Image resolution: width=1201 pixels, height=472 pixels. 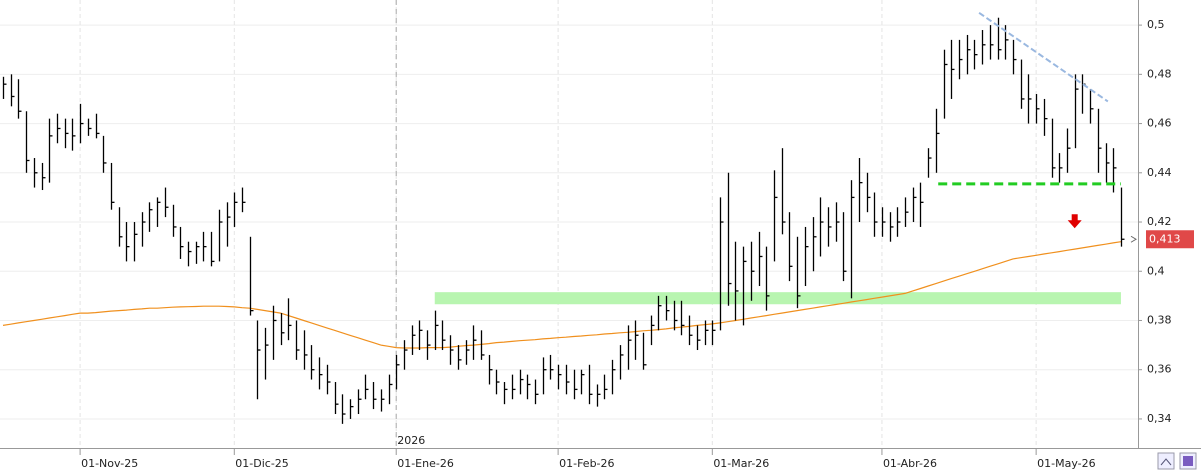 What do you see at coordinates (1177, 461) in the screenshot?
I see `toolbar` at bounding box center [1177, 461].